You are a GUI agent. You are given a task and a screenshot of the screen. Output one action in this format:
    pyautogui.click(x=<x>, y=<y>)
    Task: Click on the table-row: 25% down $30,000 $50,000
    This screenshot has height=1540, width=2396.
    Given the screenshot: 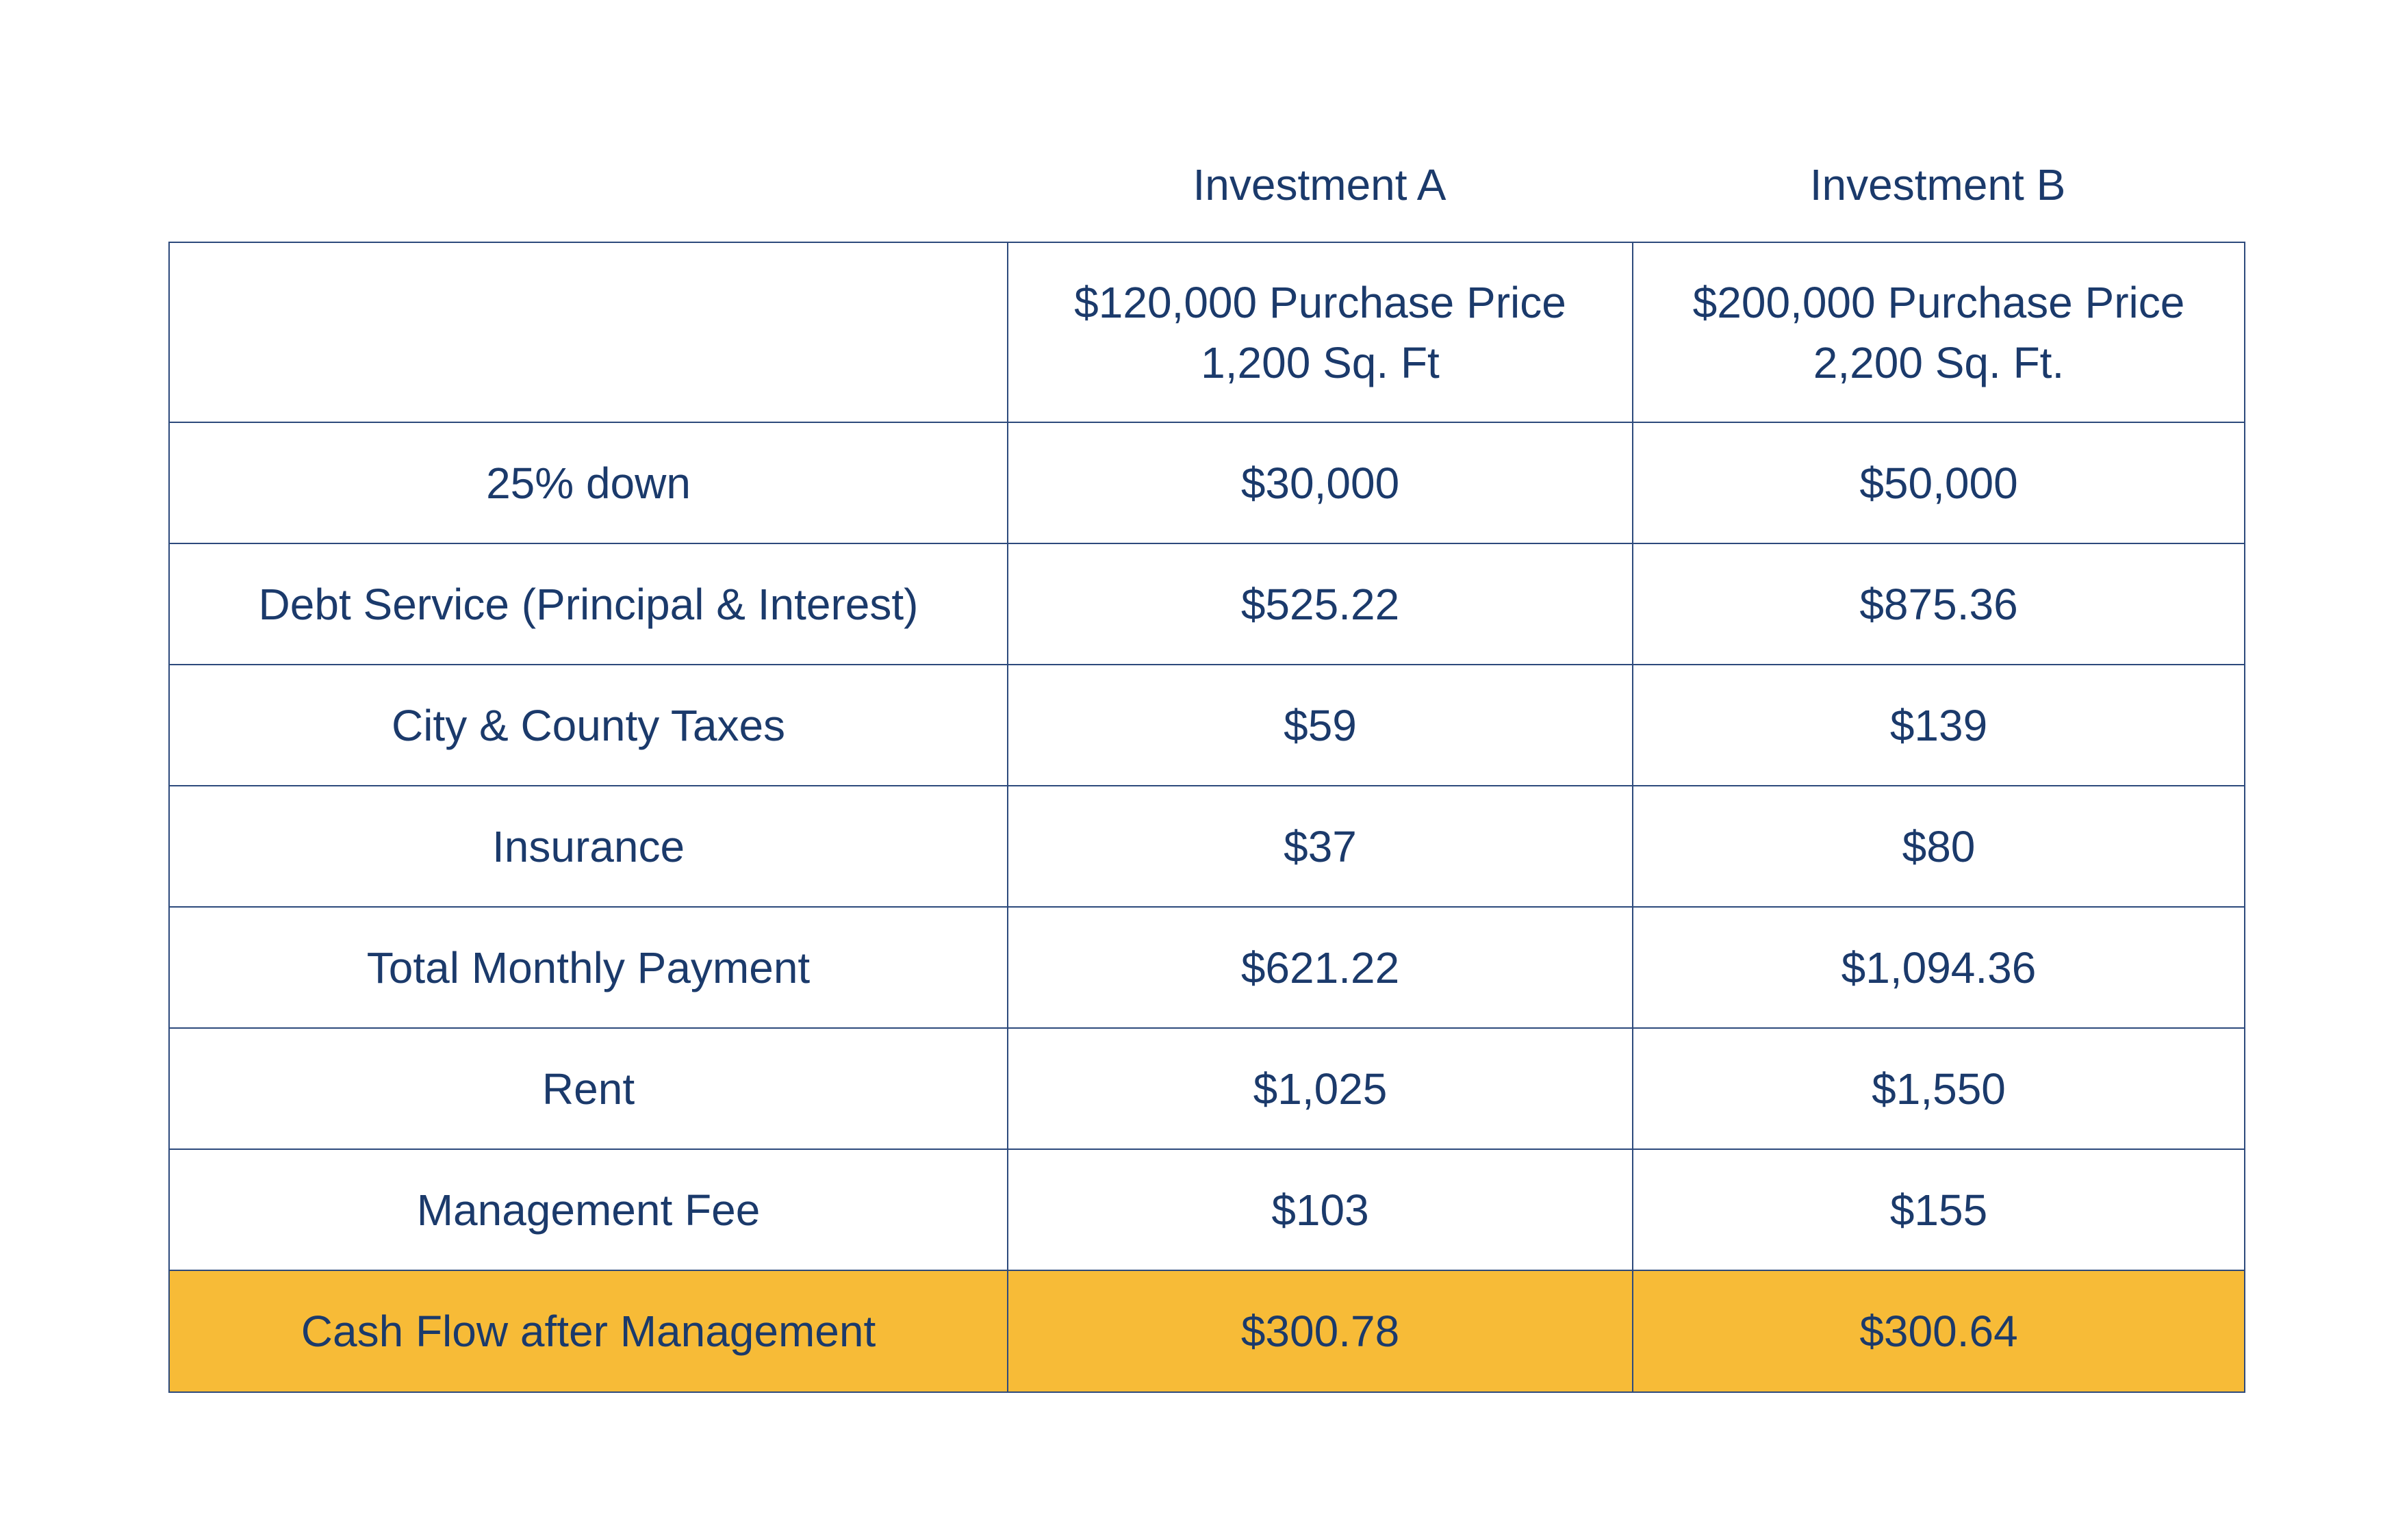 What is the action you would take?
    pyautogui.click(x=1206, y=483)
    